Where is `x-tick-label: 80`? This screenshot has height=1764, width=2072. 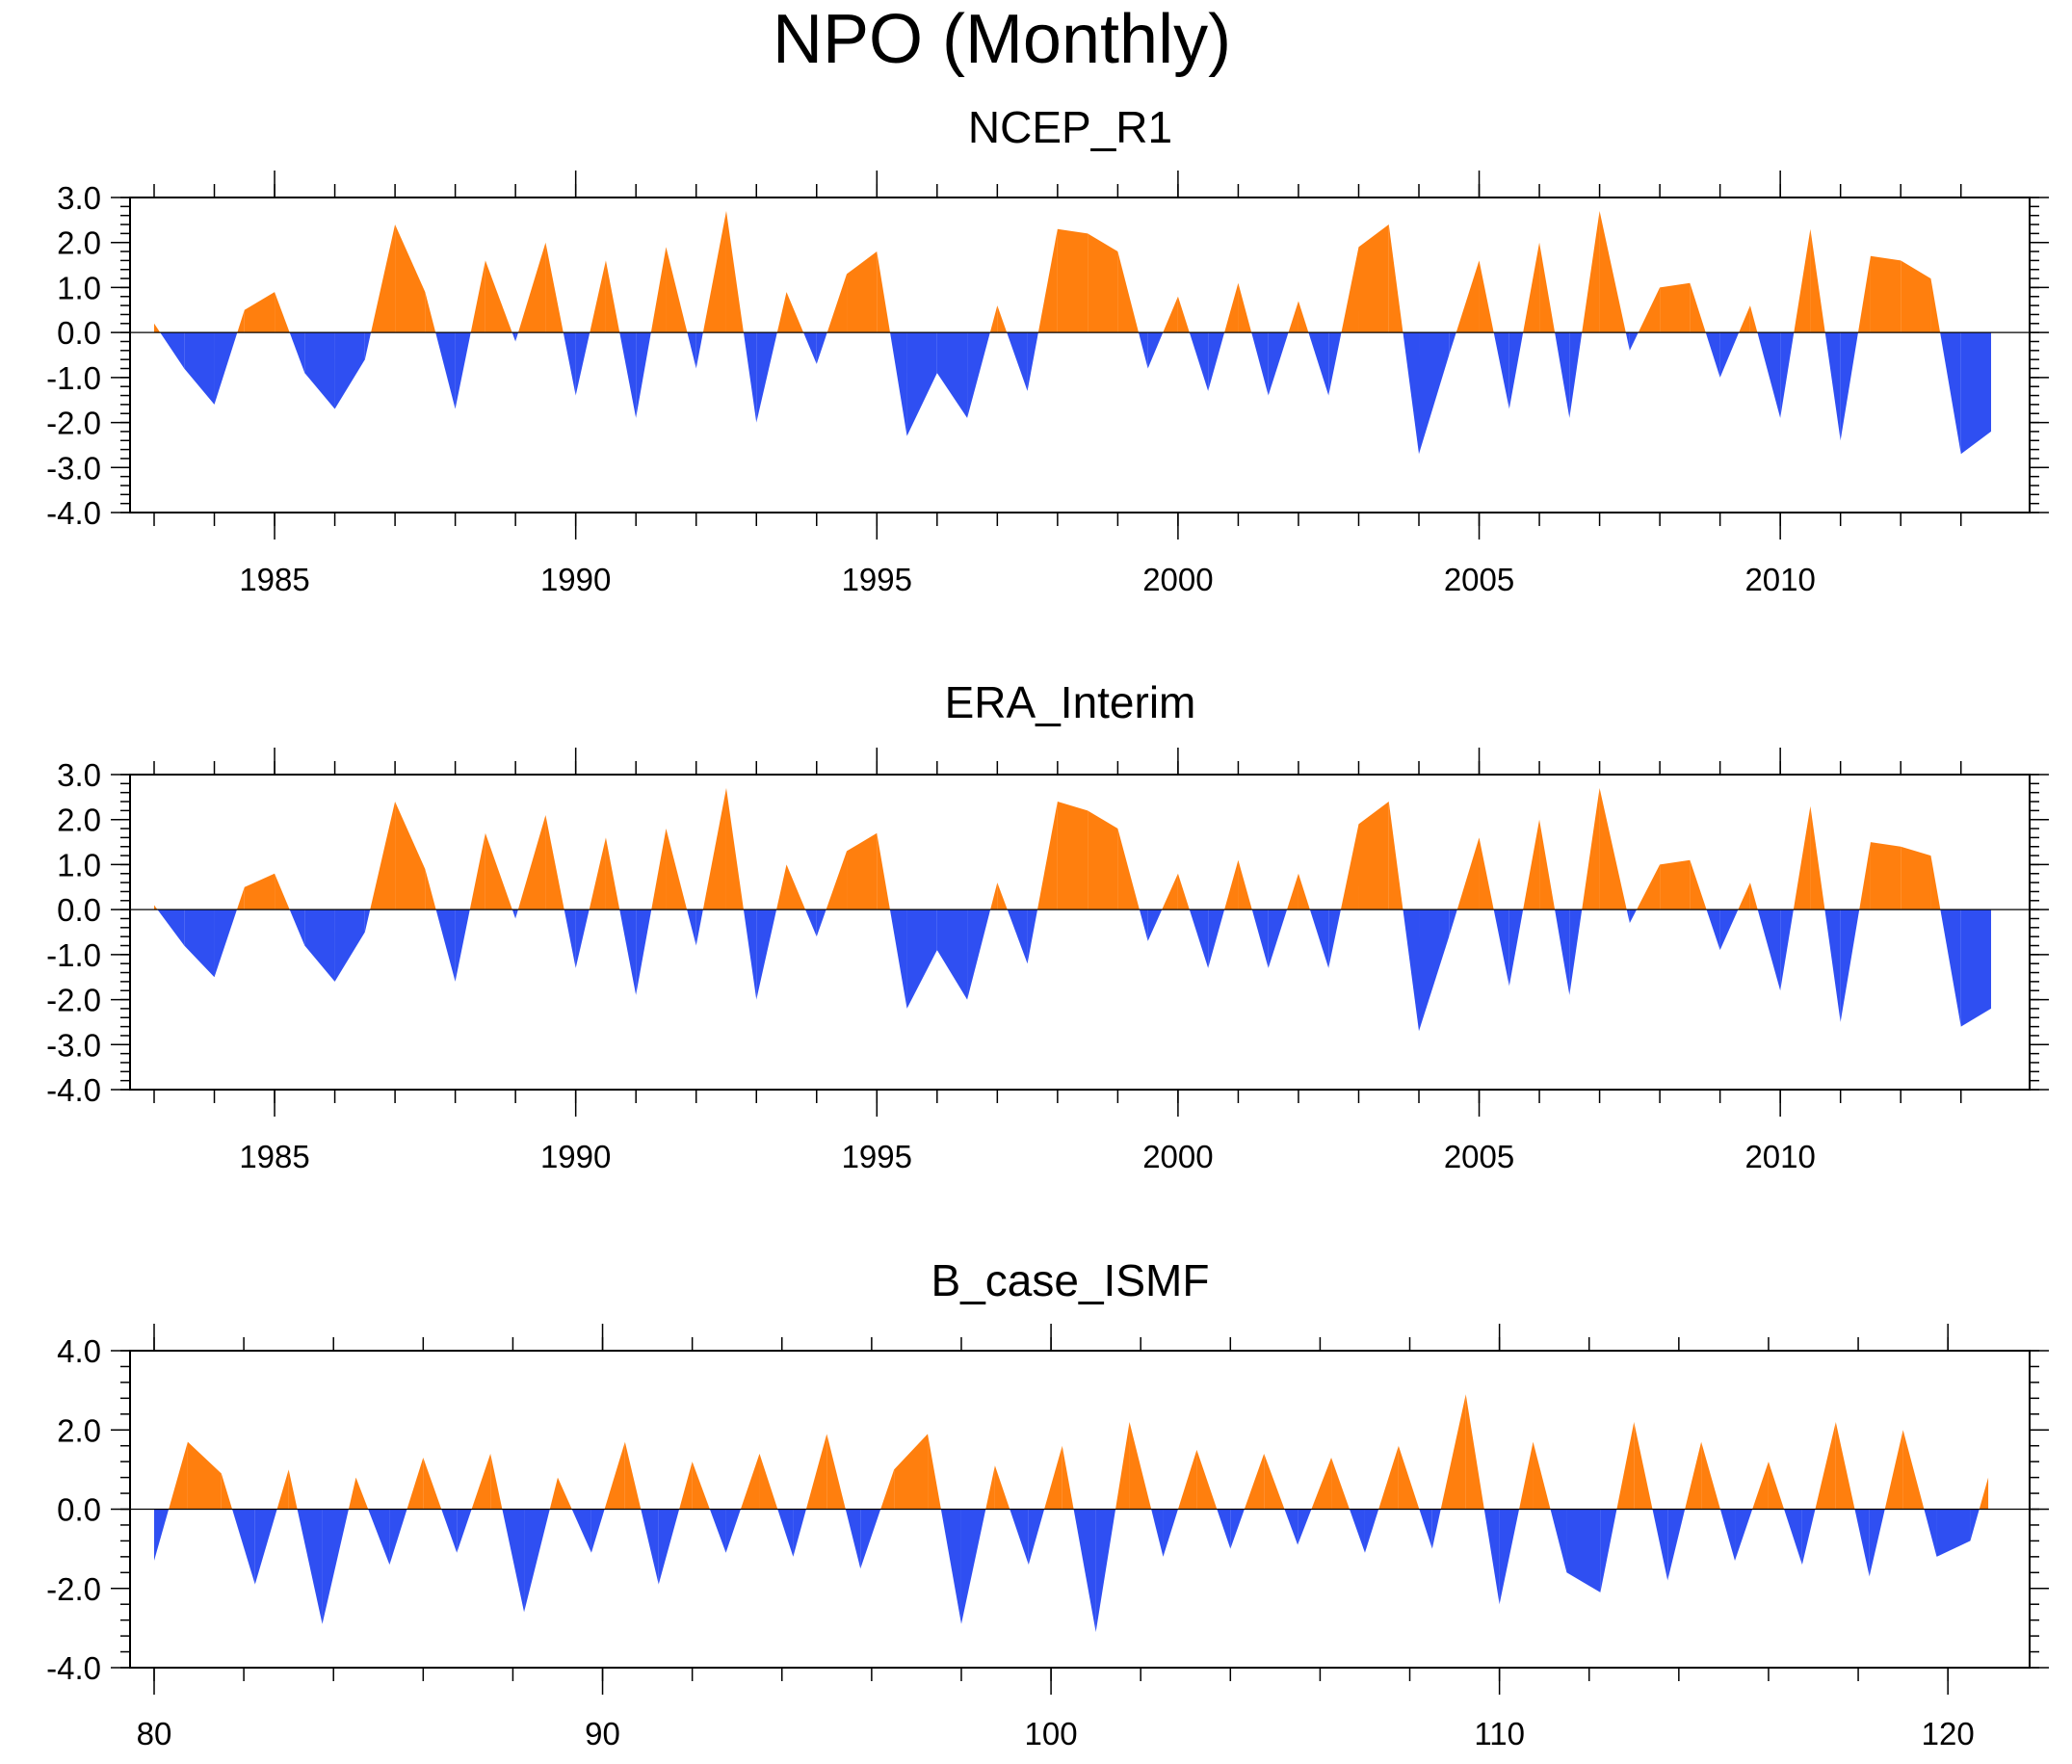 x-tick-label: 80 is located at coordinates (154, 1733).